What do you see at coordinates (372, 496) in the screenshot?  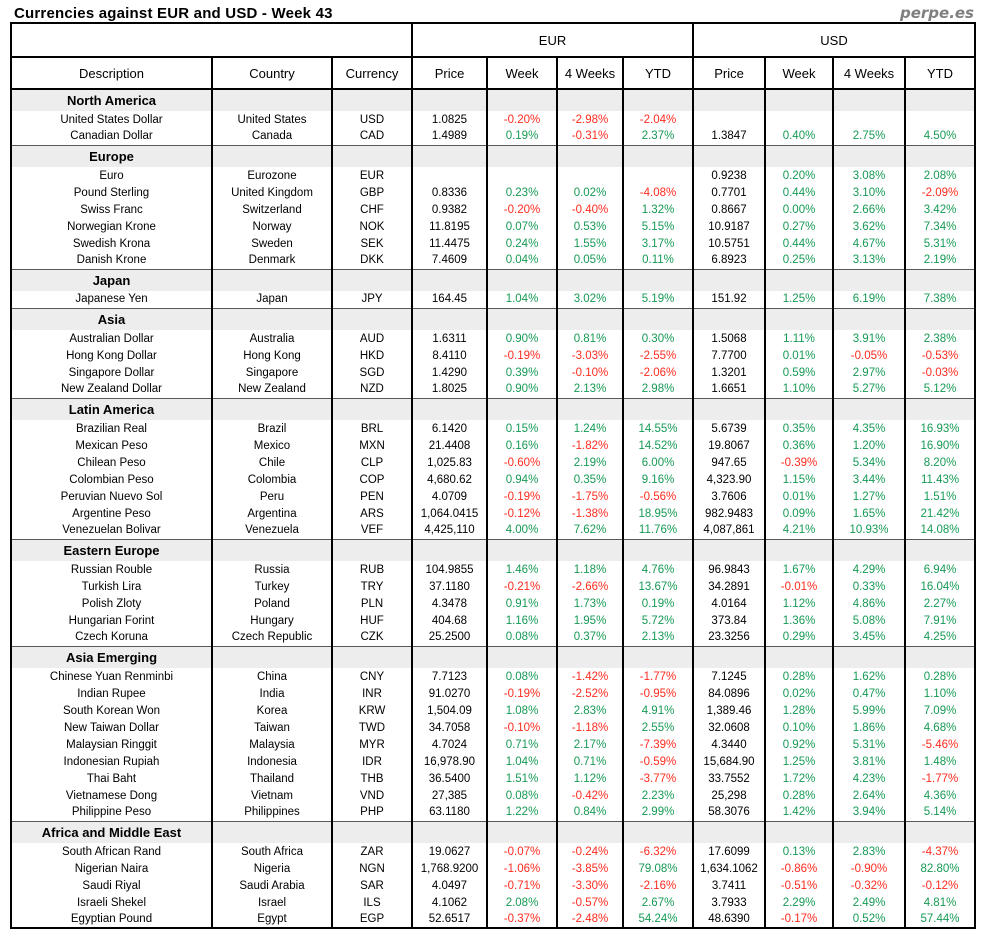 I see `cell-currency: PEN` at bounding box center [372, 496].